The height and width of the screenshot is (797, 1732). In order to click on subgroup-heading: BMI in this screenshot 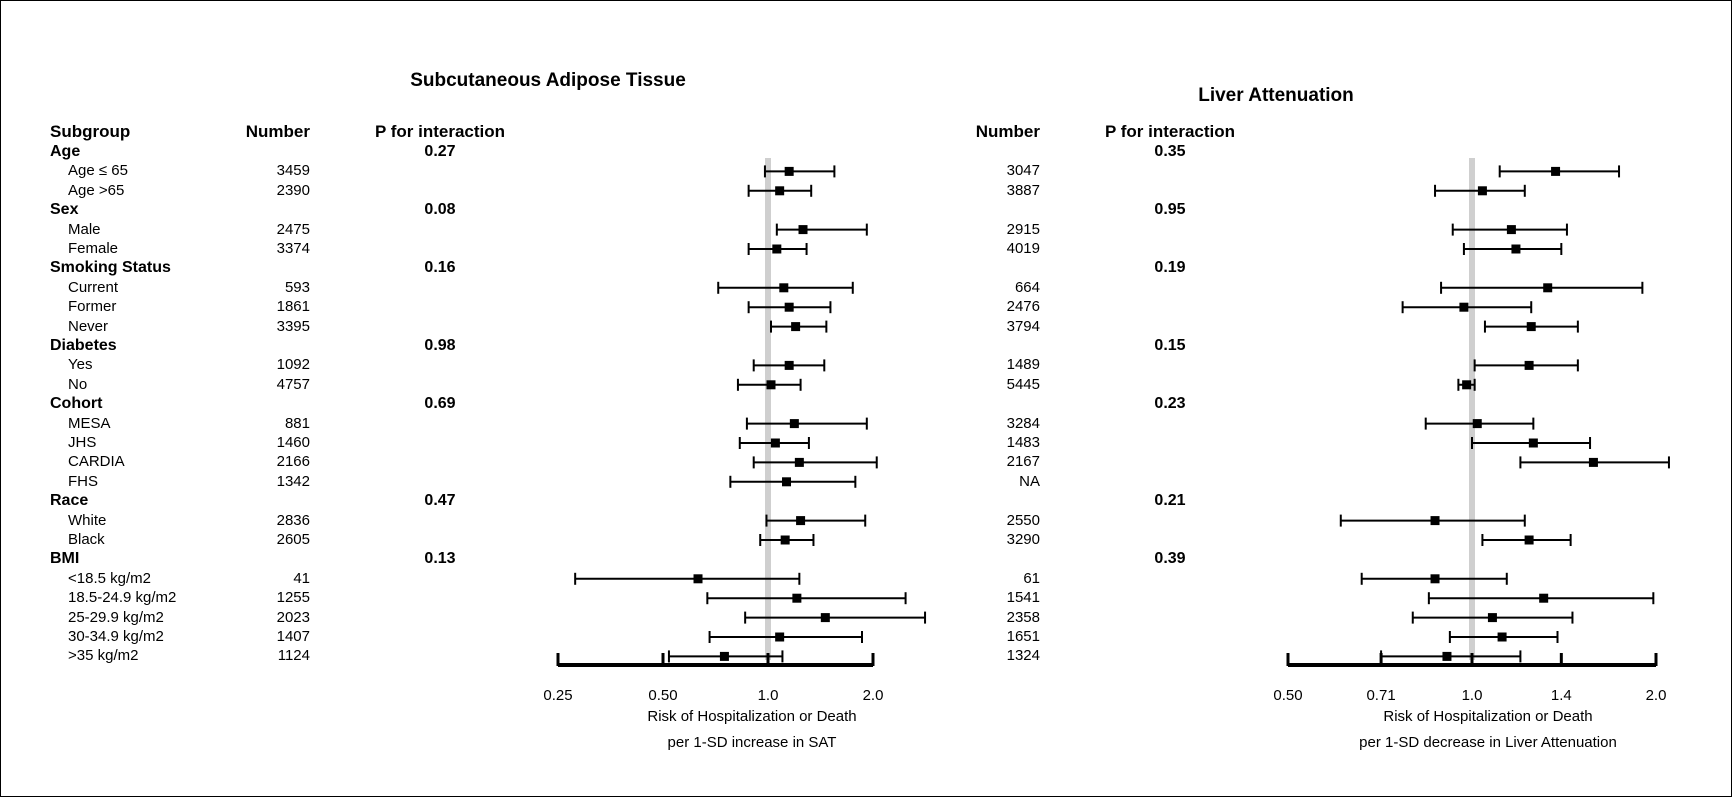, I will do `click(65, 559)`.